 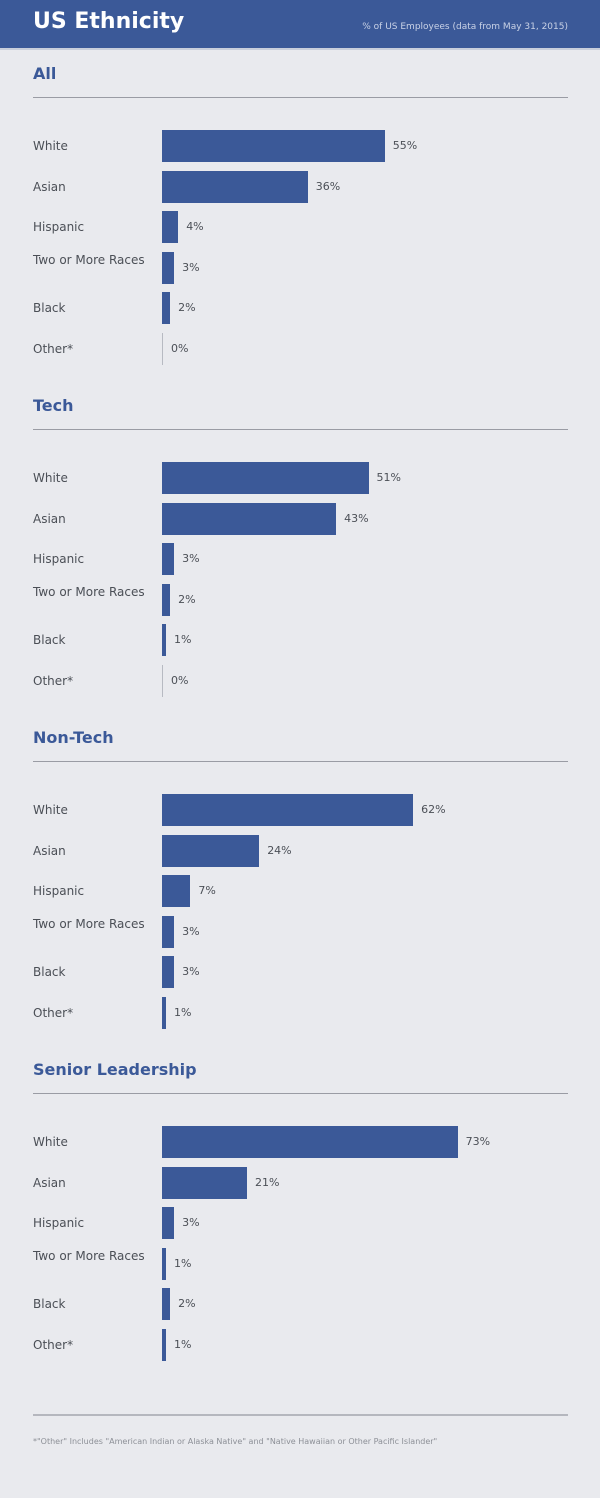 I want to click on footer-divider, so click(x=300, y=1415).